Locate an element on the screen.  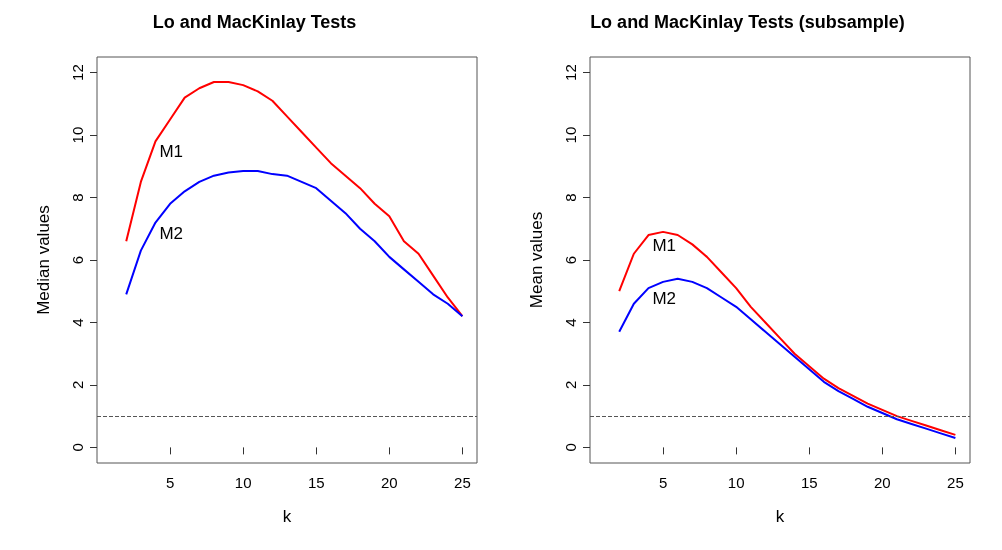
y-axis-title: Median values is located at coordinates (43, 260).